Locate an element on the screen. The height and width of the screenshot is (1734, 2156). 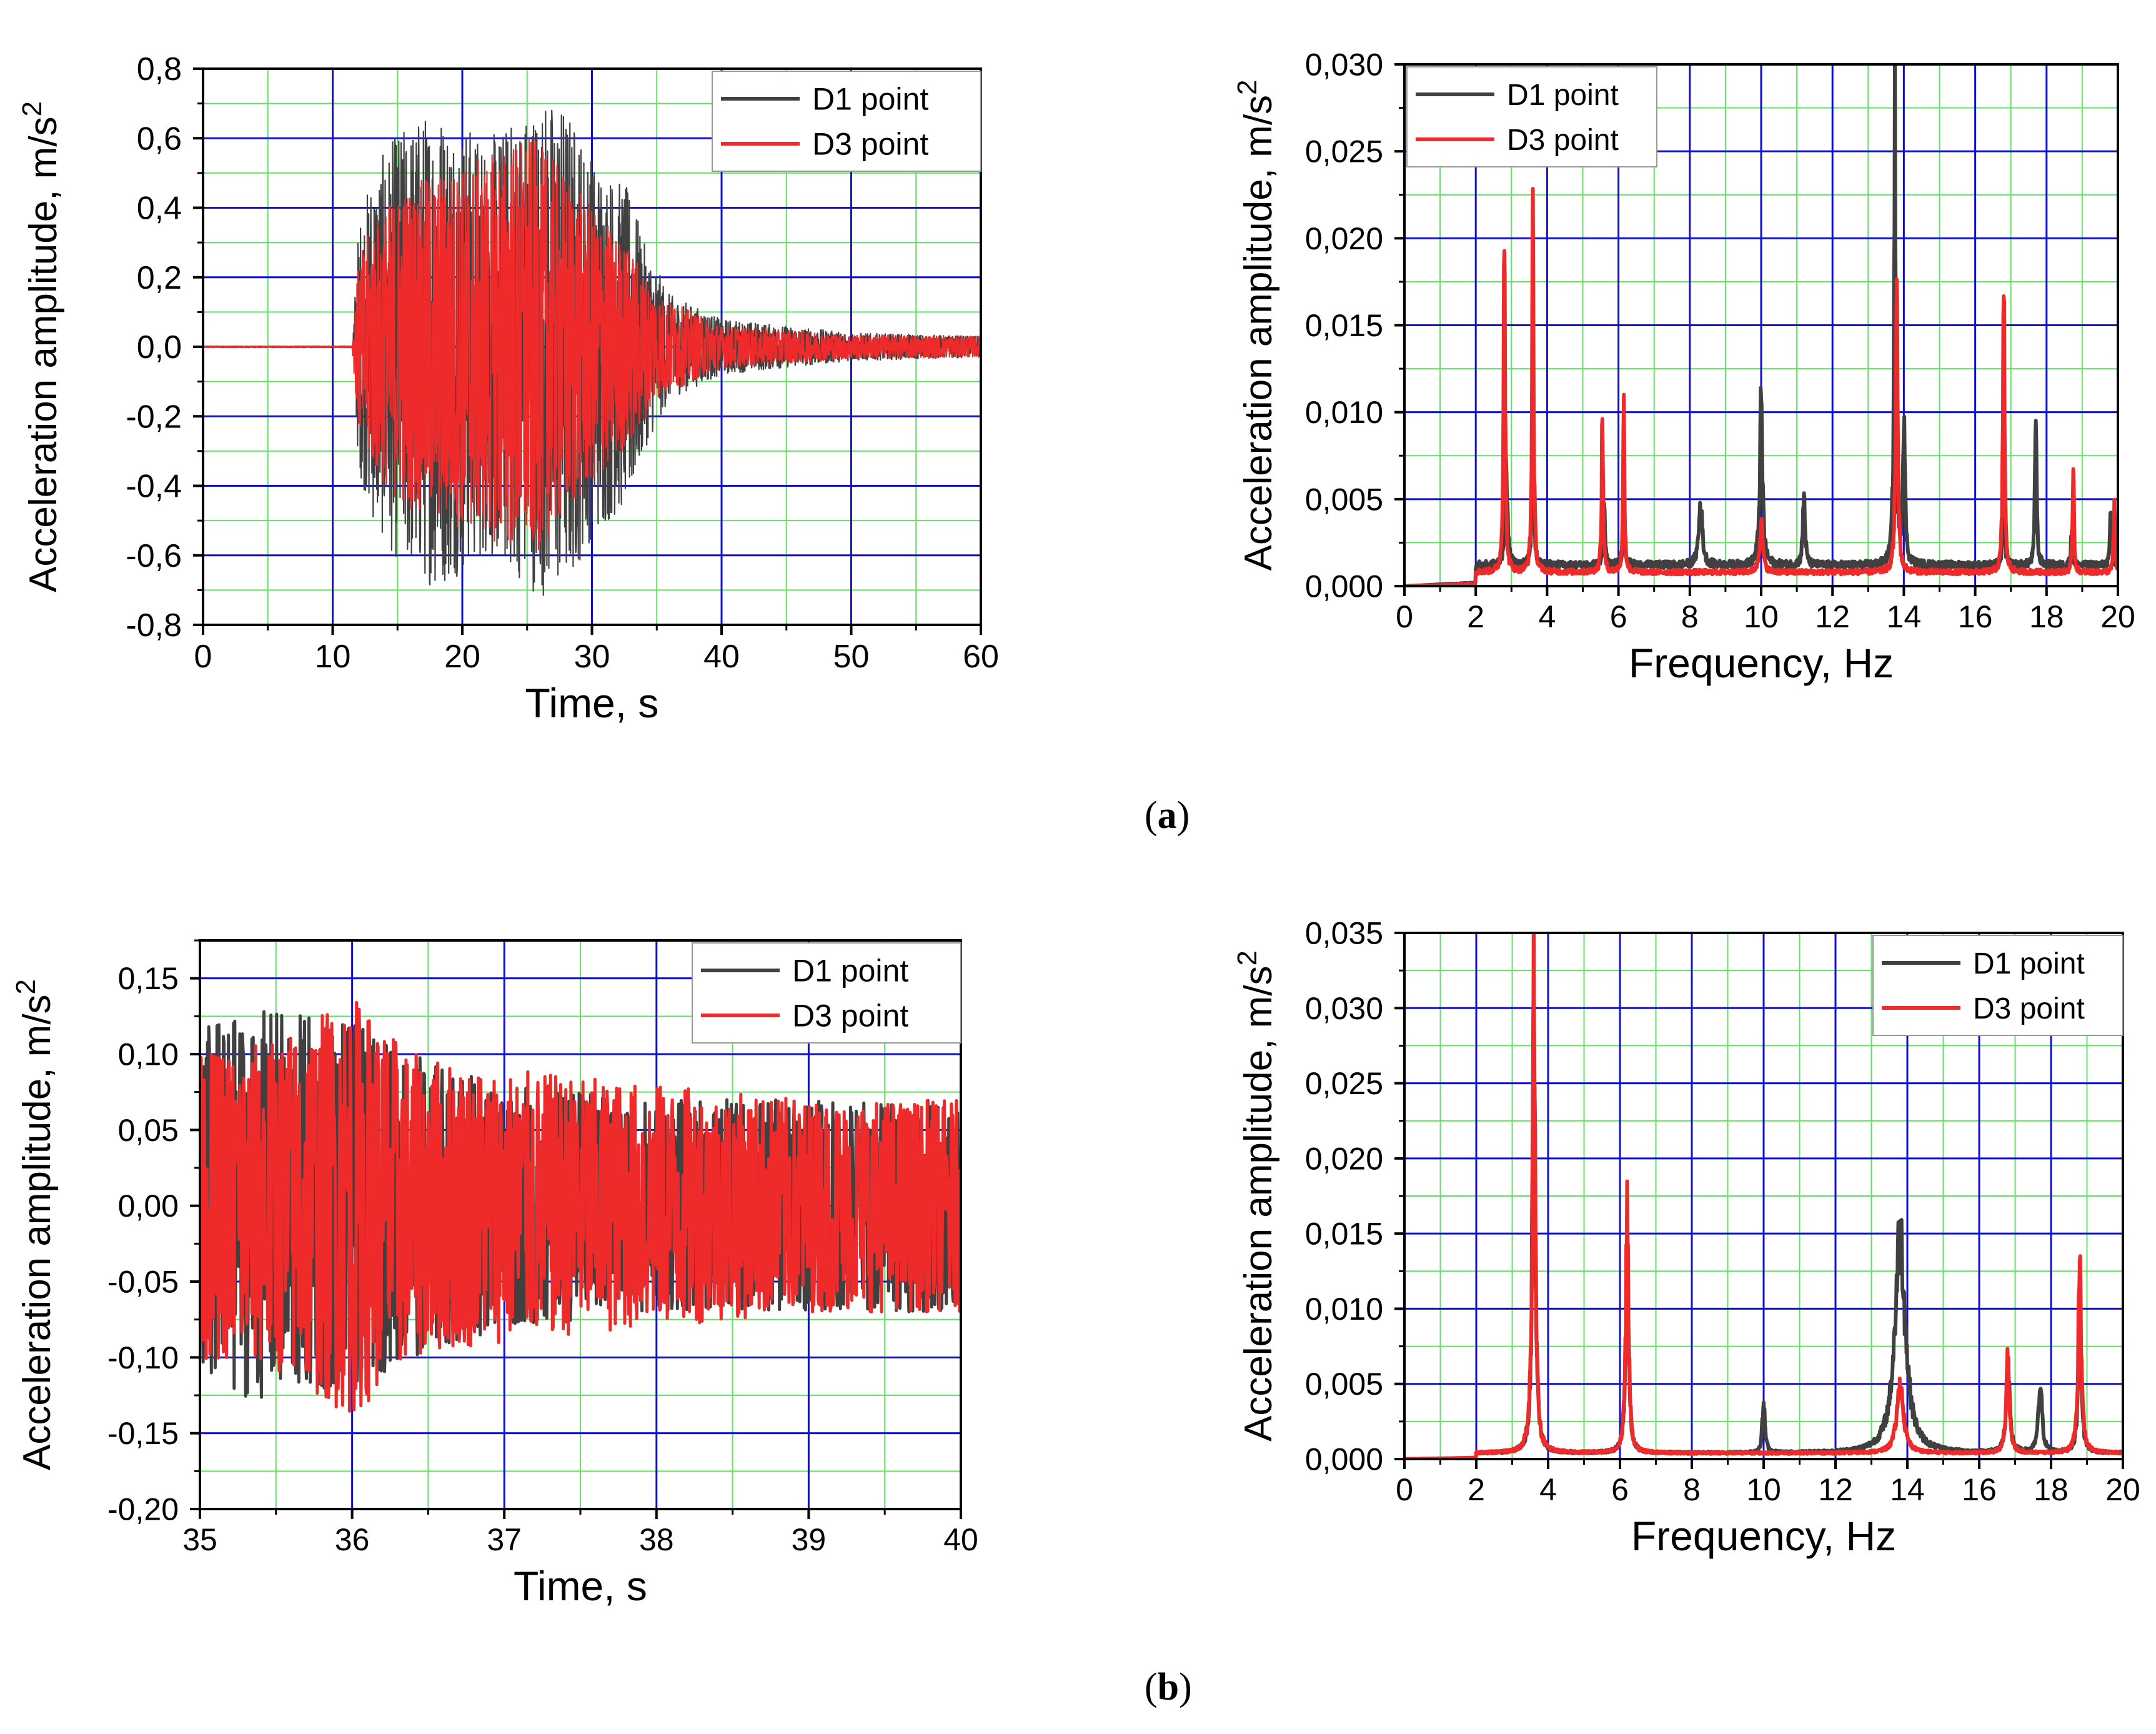
y-tick-label: -0,15 is located at coordinates (143, 1433).